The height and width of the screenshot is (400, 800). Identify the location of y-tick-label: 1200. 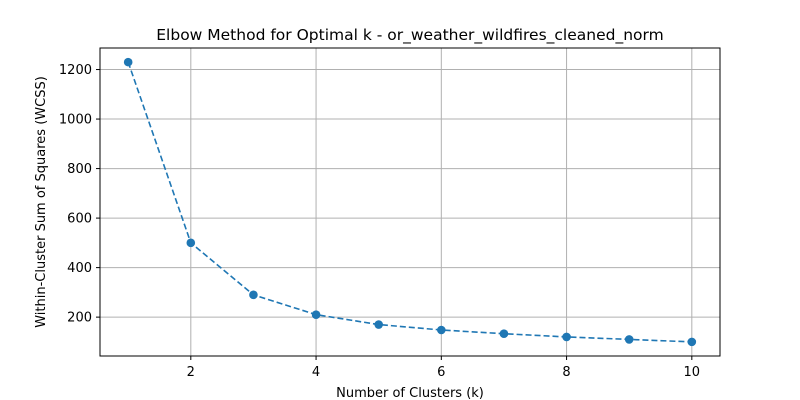
(75, 70).